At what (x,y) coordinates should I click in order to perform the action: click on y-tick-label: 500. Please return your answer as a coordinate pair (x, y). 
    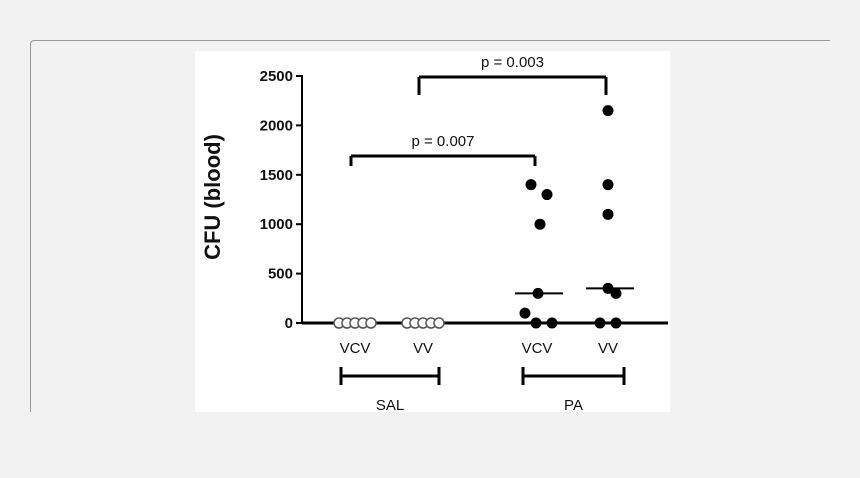
    Looking at the image, I should click on (280, 274).